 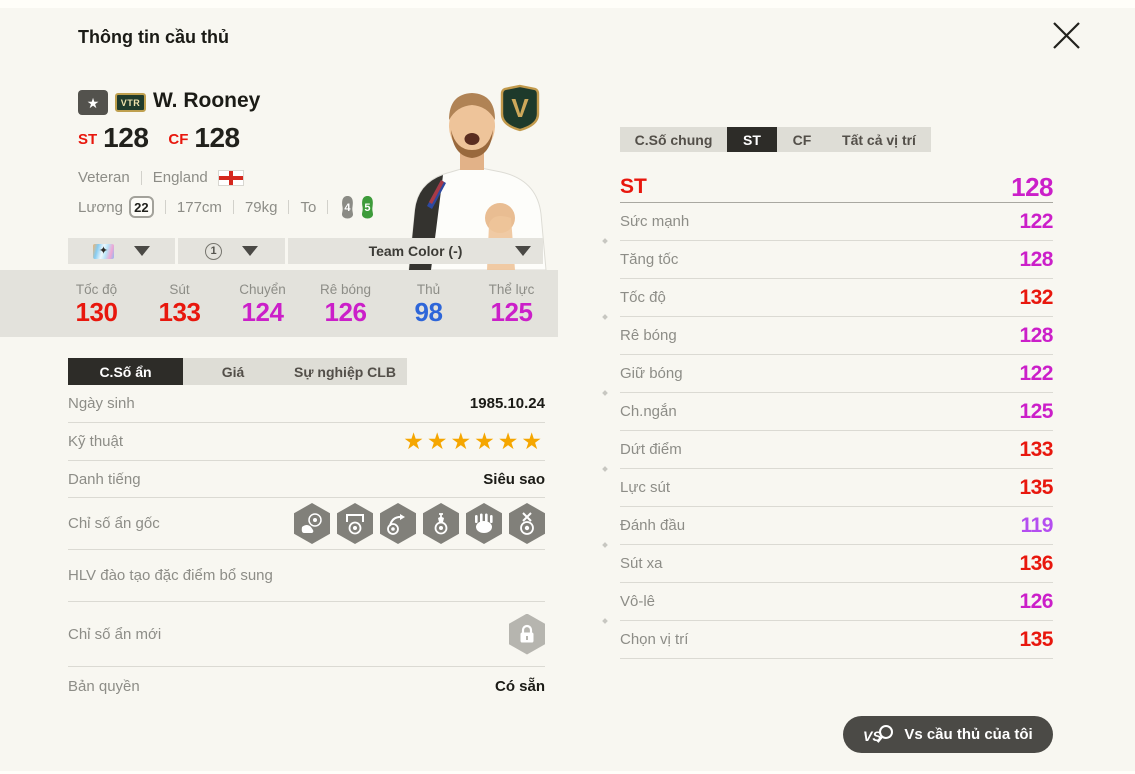 What do you see at coordinates (968, 734) in the screenshot?
I see `vs-button-label: Vs cầu thủ của tôi` at bounding box center [968, 734].